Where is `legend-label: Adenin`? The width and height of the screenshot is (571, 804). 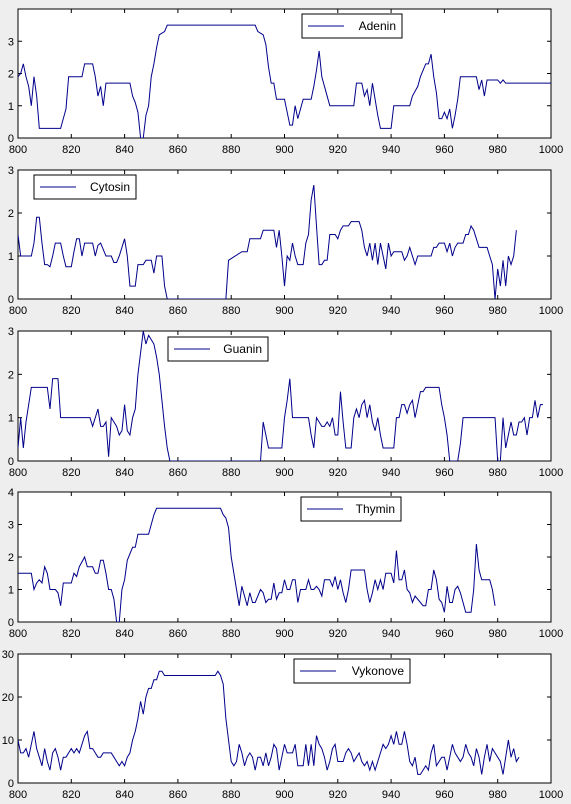 legend-label: Adenin is located at coordinates (377, 26).